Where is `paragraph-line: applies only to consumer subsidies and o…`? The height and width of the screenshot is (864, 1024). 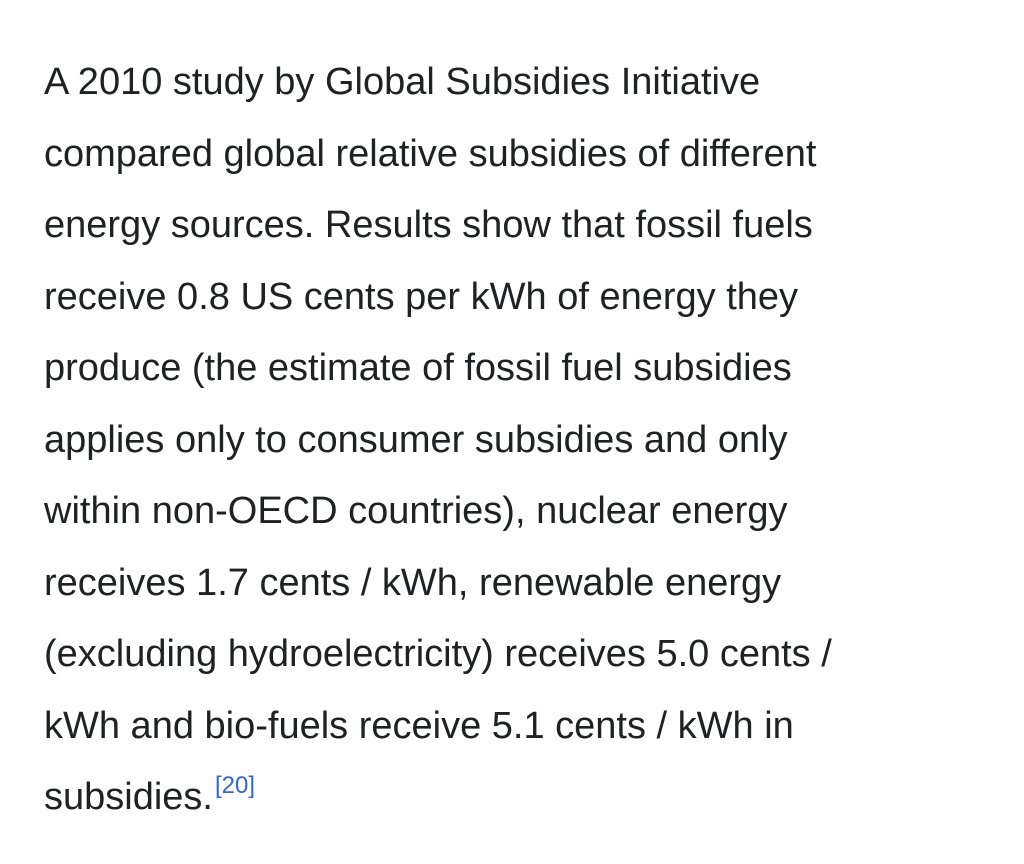
paragraph-line: applies only to consumer subsidies and o… is located at coordinates (416, 439).